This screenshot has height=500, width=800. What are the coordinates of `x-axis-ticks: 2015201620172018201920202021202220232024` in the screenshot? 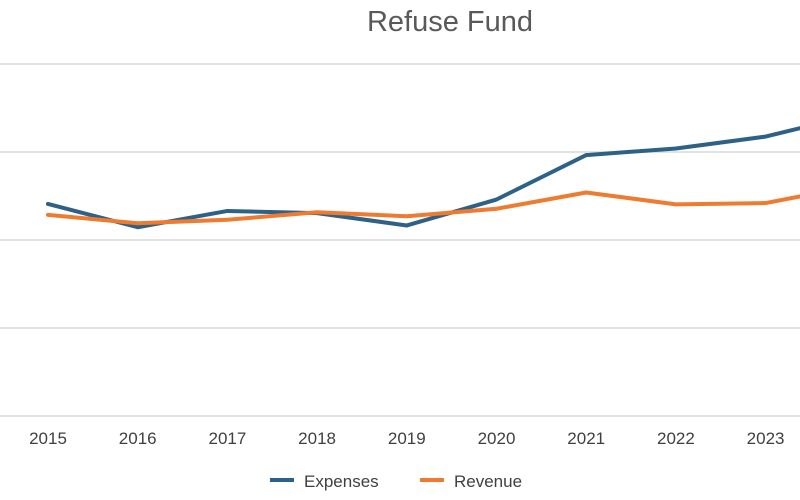 It's located at (407, 438).